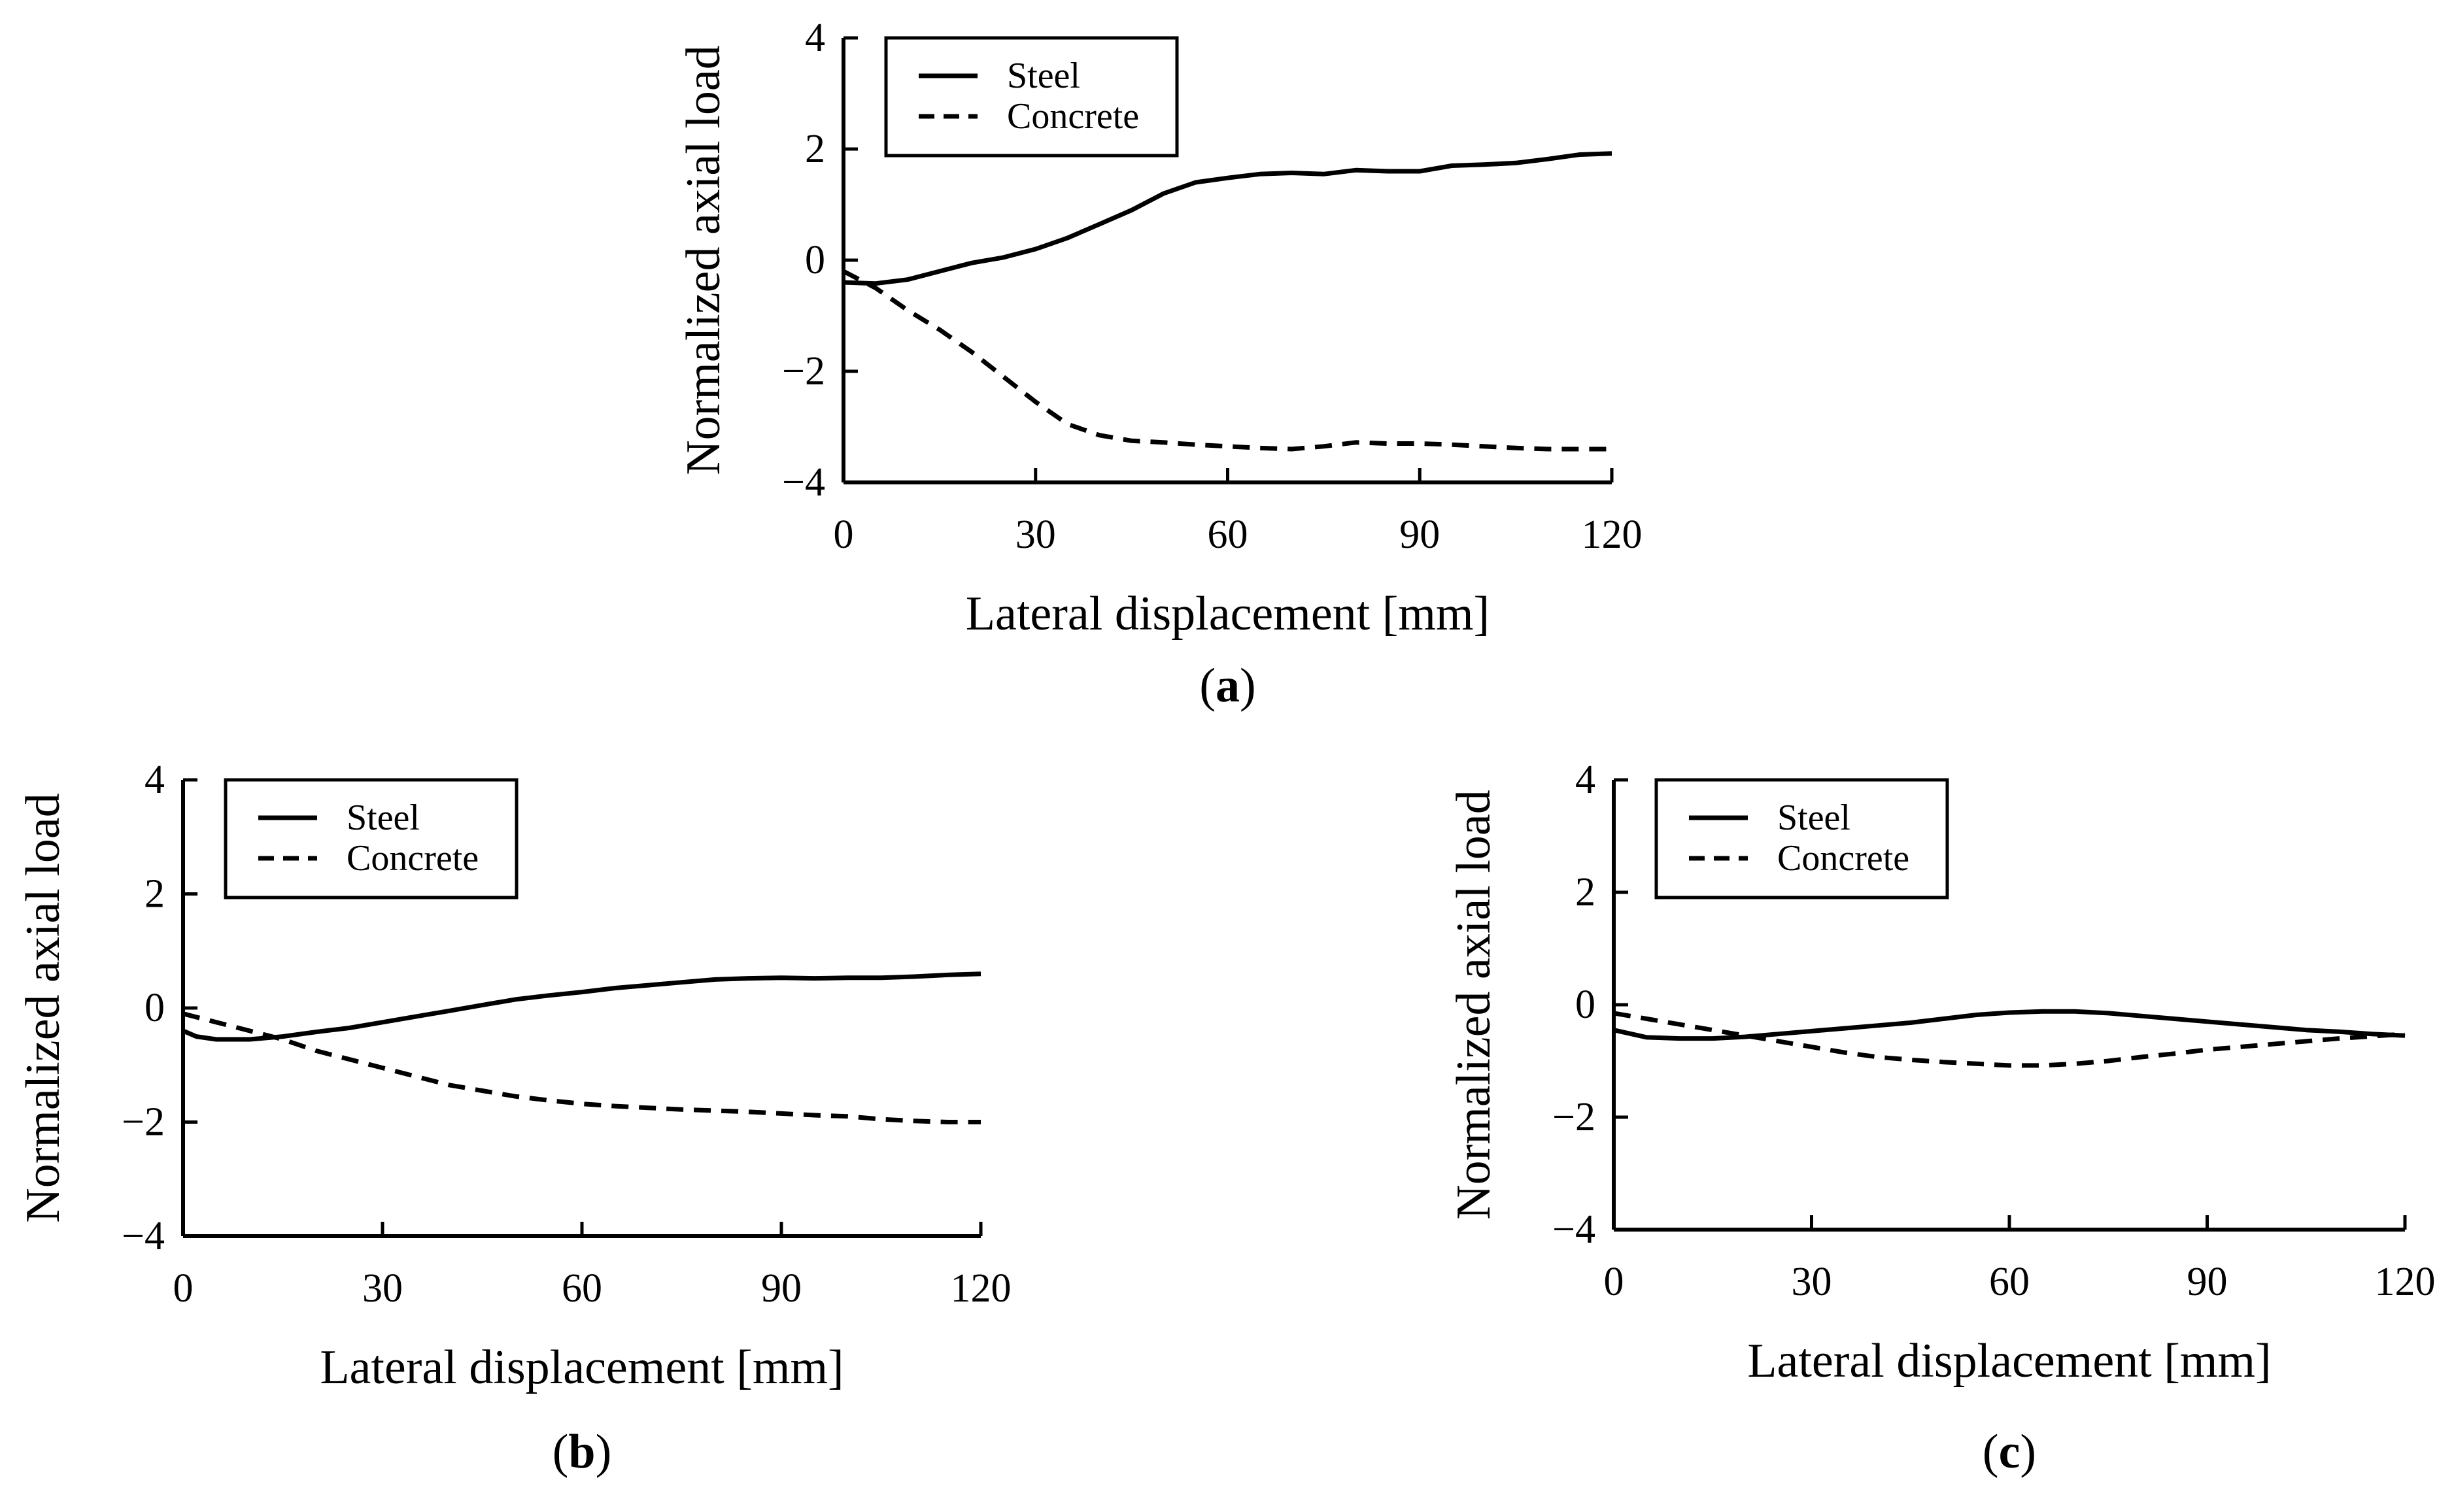  Describe the element at coordinates (1227, 686) in the screenshot. I see `panel-label: (a)` at that location.